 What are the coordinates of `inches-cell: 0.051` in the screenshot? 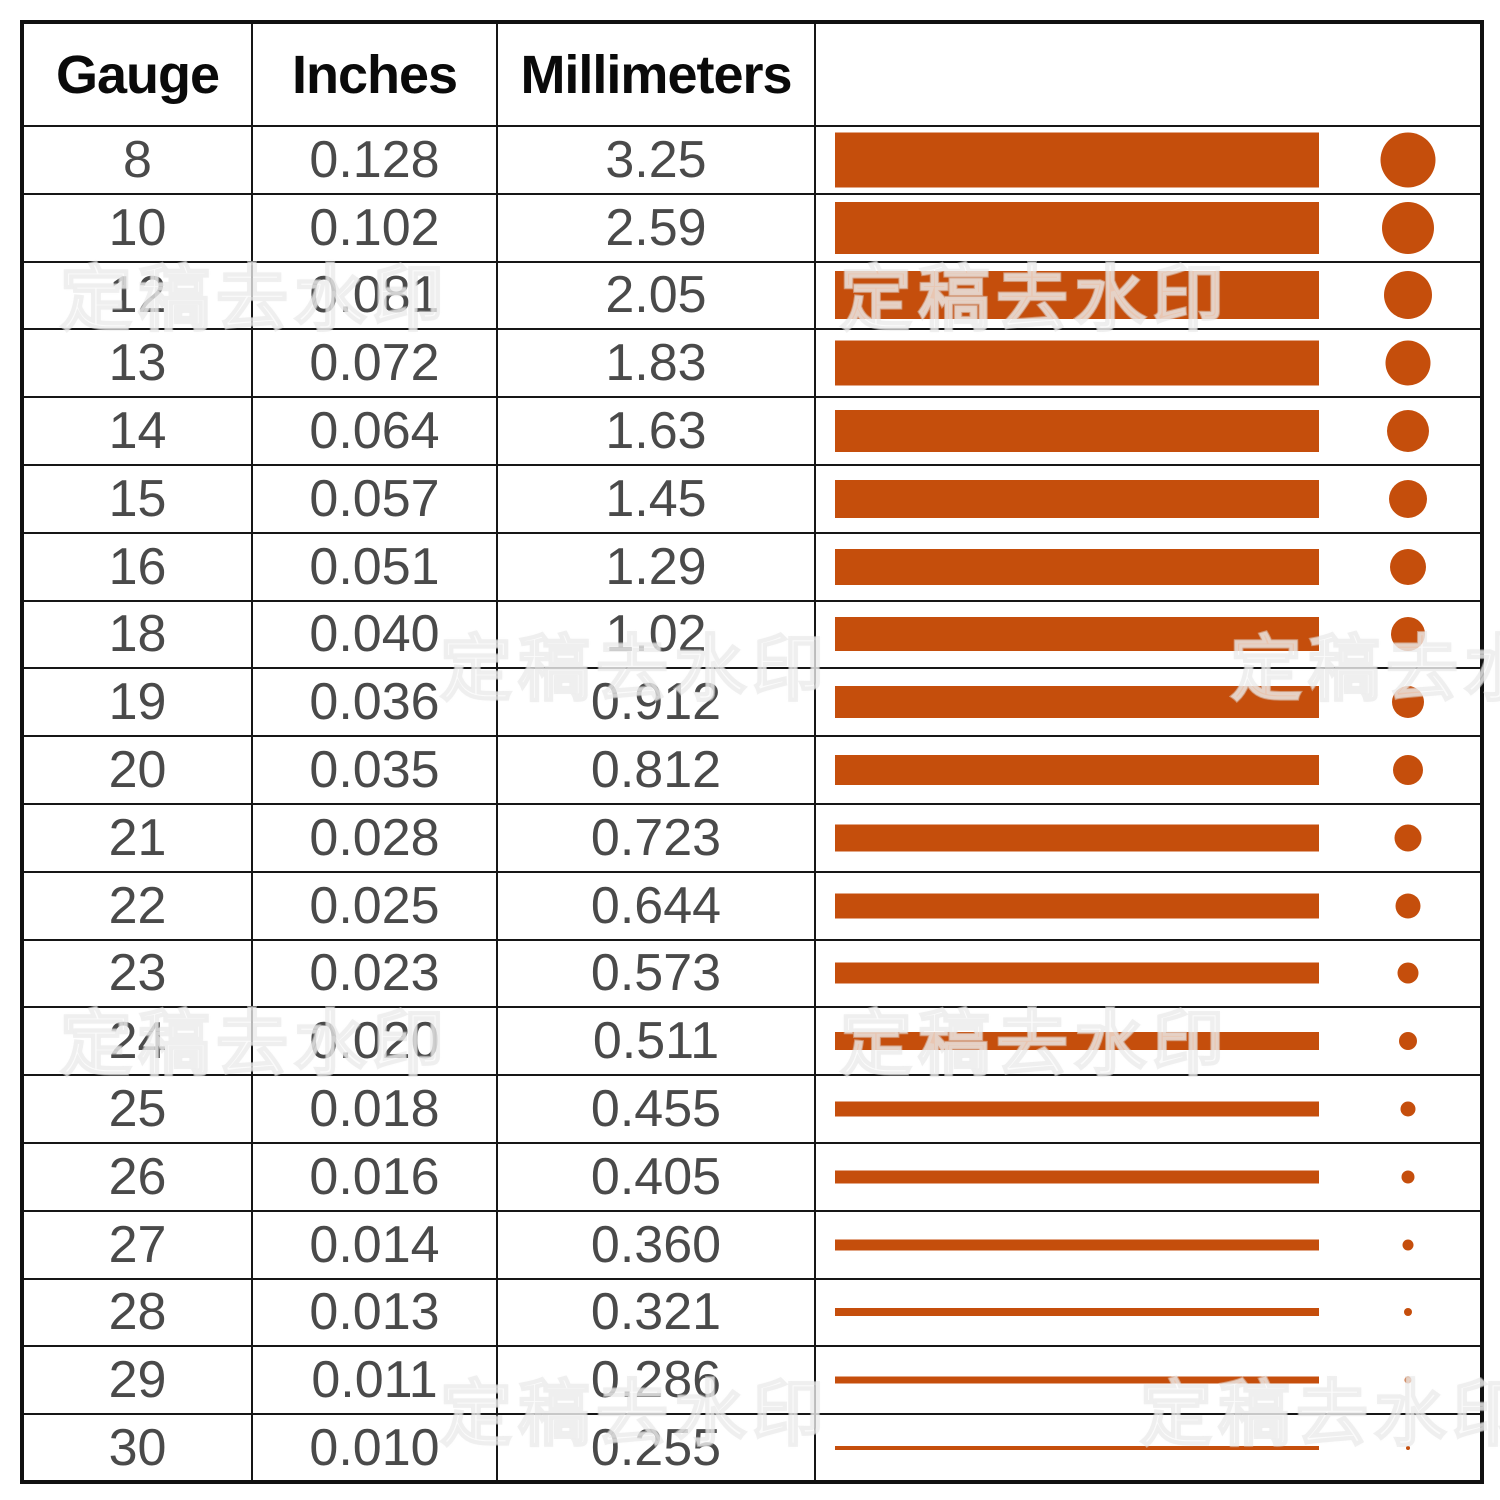 It's located at (374, 566).